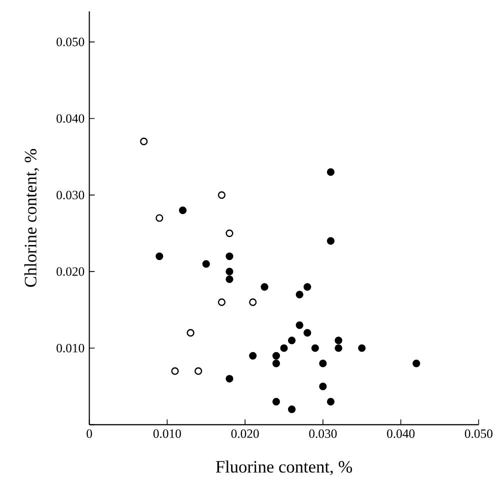  What do you see at coordinates (323, 433) in the screenshot?
I see `x-tick-label: 0.030` at bounding box center [323, 433].